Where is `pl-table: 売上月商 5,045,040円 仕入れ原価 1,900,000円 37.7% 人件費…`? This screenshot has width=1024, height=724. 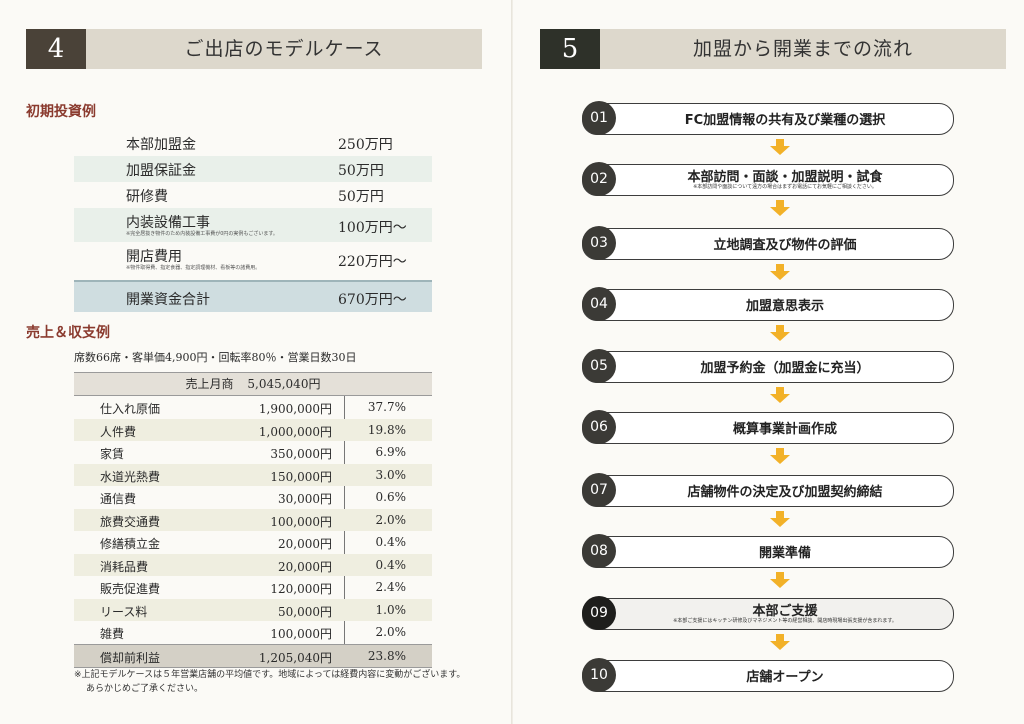
pl-table: 売上月商 5,045,040円 仕入れ原価 1,900,000円 37.7% 人件費… is located at coordinates (253, 520).